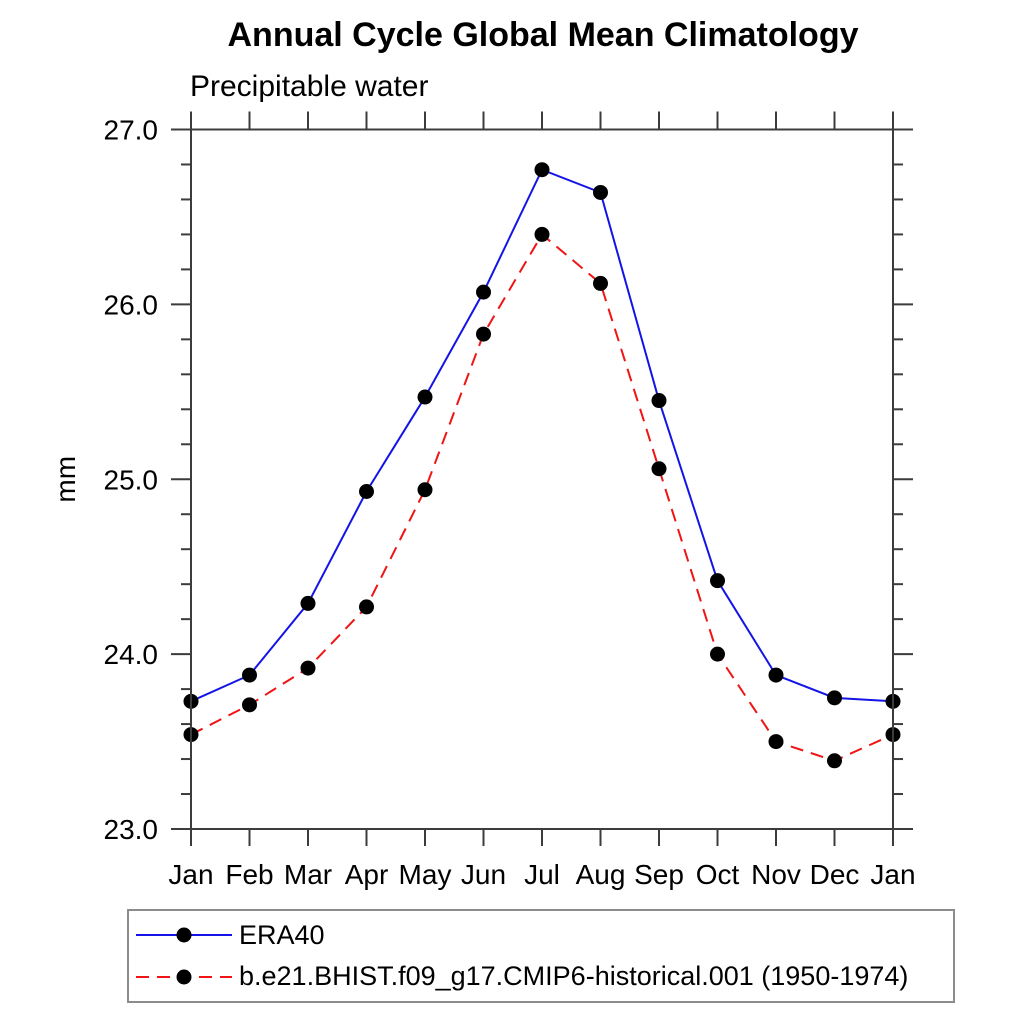 This screenshot has height=1024, width=1024. I want to click on x-tick-label: Feb, so click(249, 874).